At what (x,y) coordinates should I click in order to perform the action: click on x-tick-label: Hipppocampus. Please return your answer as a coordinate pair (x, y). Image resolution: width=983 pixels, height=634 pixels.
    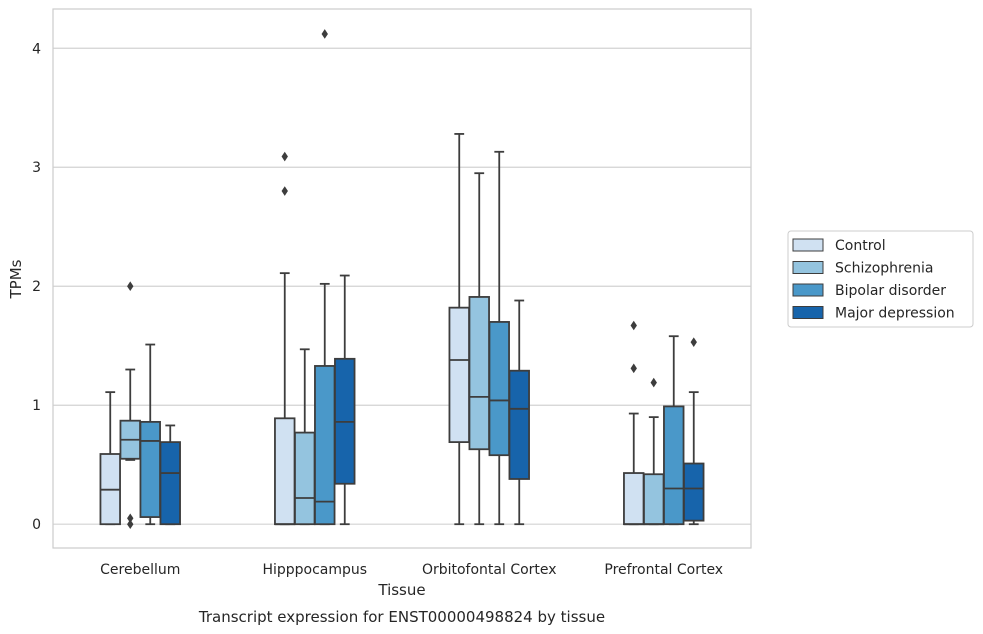
    Looking at the image, I should click on (314, 570).